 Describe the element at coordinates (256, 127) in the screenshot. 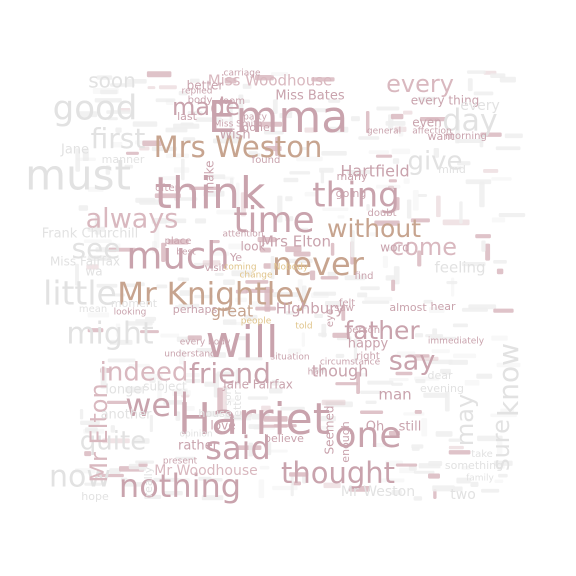

I see `word: done` at that location.